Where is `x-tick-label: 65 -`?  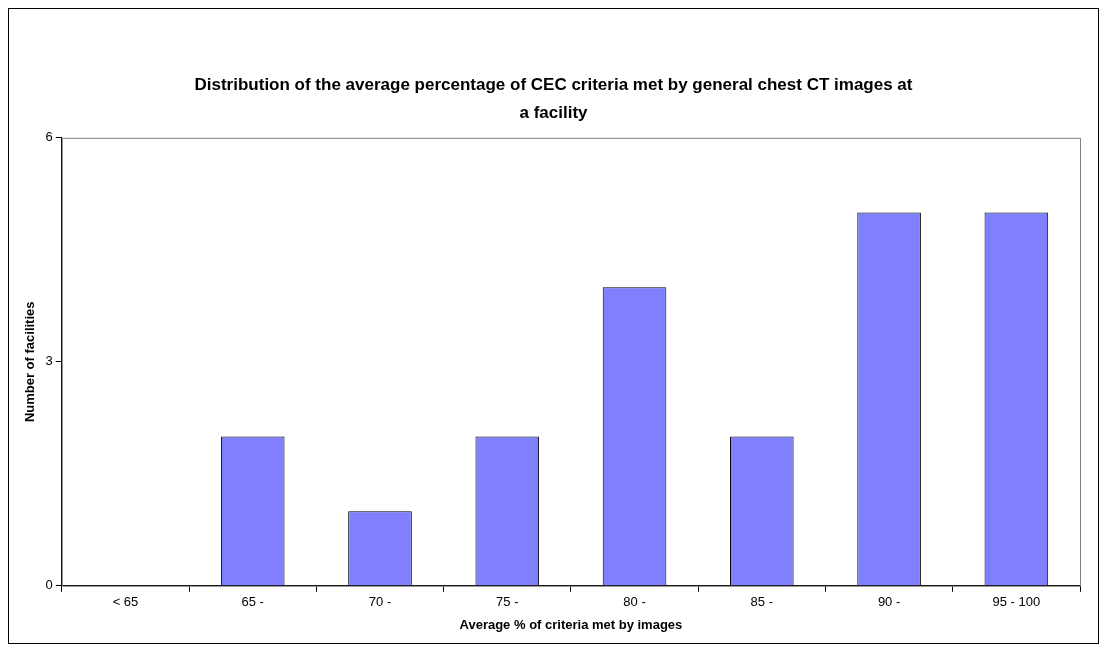 x-tick-label: 65 - is located at coordinates (252, 602).